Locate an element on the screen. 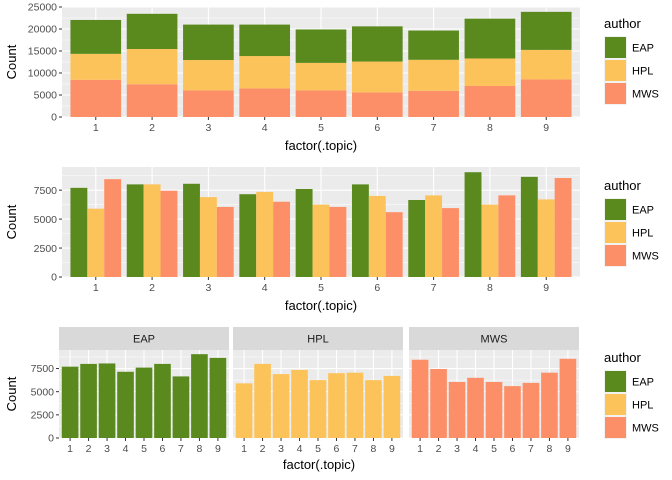 The image size is (672, 480). y-tick-label: 2500 is located at coordinates (43, 416).